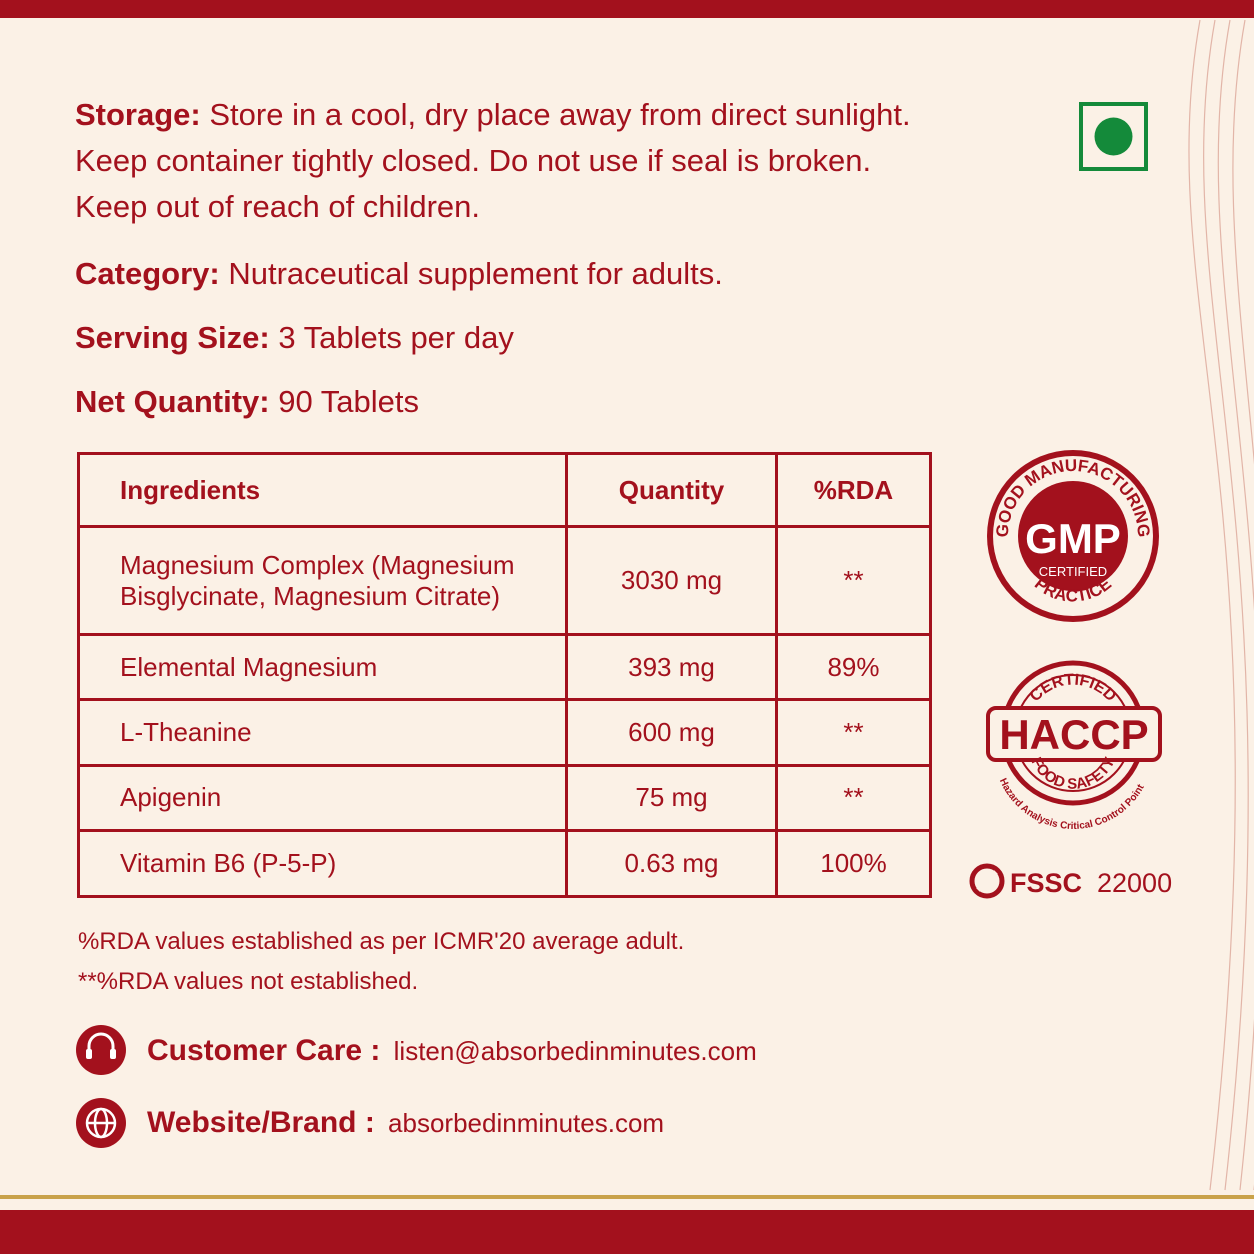 This screenshot has height=1254, width=1254. I want to click on table-row: Vitamin B6 (P-5-P) 0.63 mg 100%, so click(504, 863).